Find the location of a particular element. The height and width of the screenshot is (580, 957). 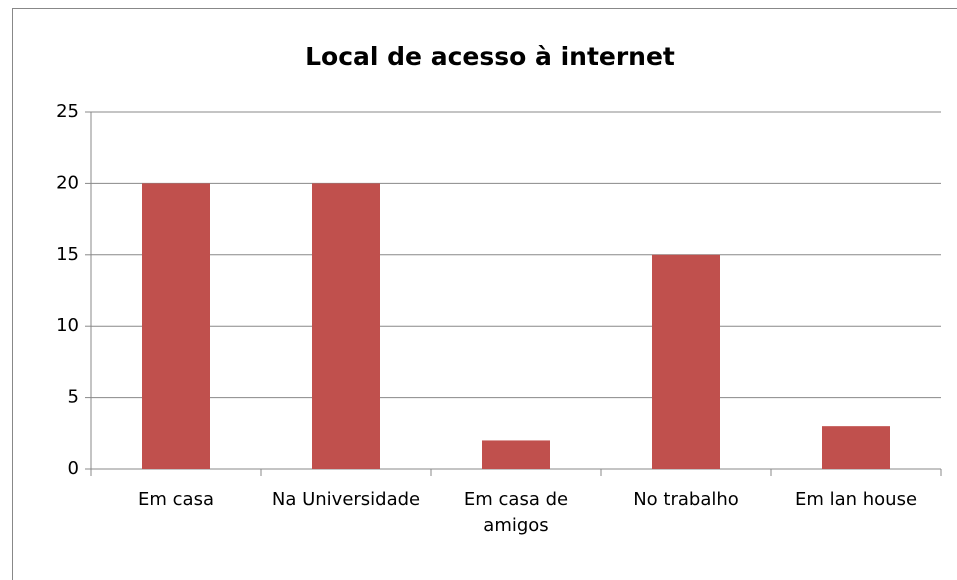

x-tick-label: Em casa de amigos is located at coordinates (516, 512).